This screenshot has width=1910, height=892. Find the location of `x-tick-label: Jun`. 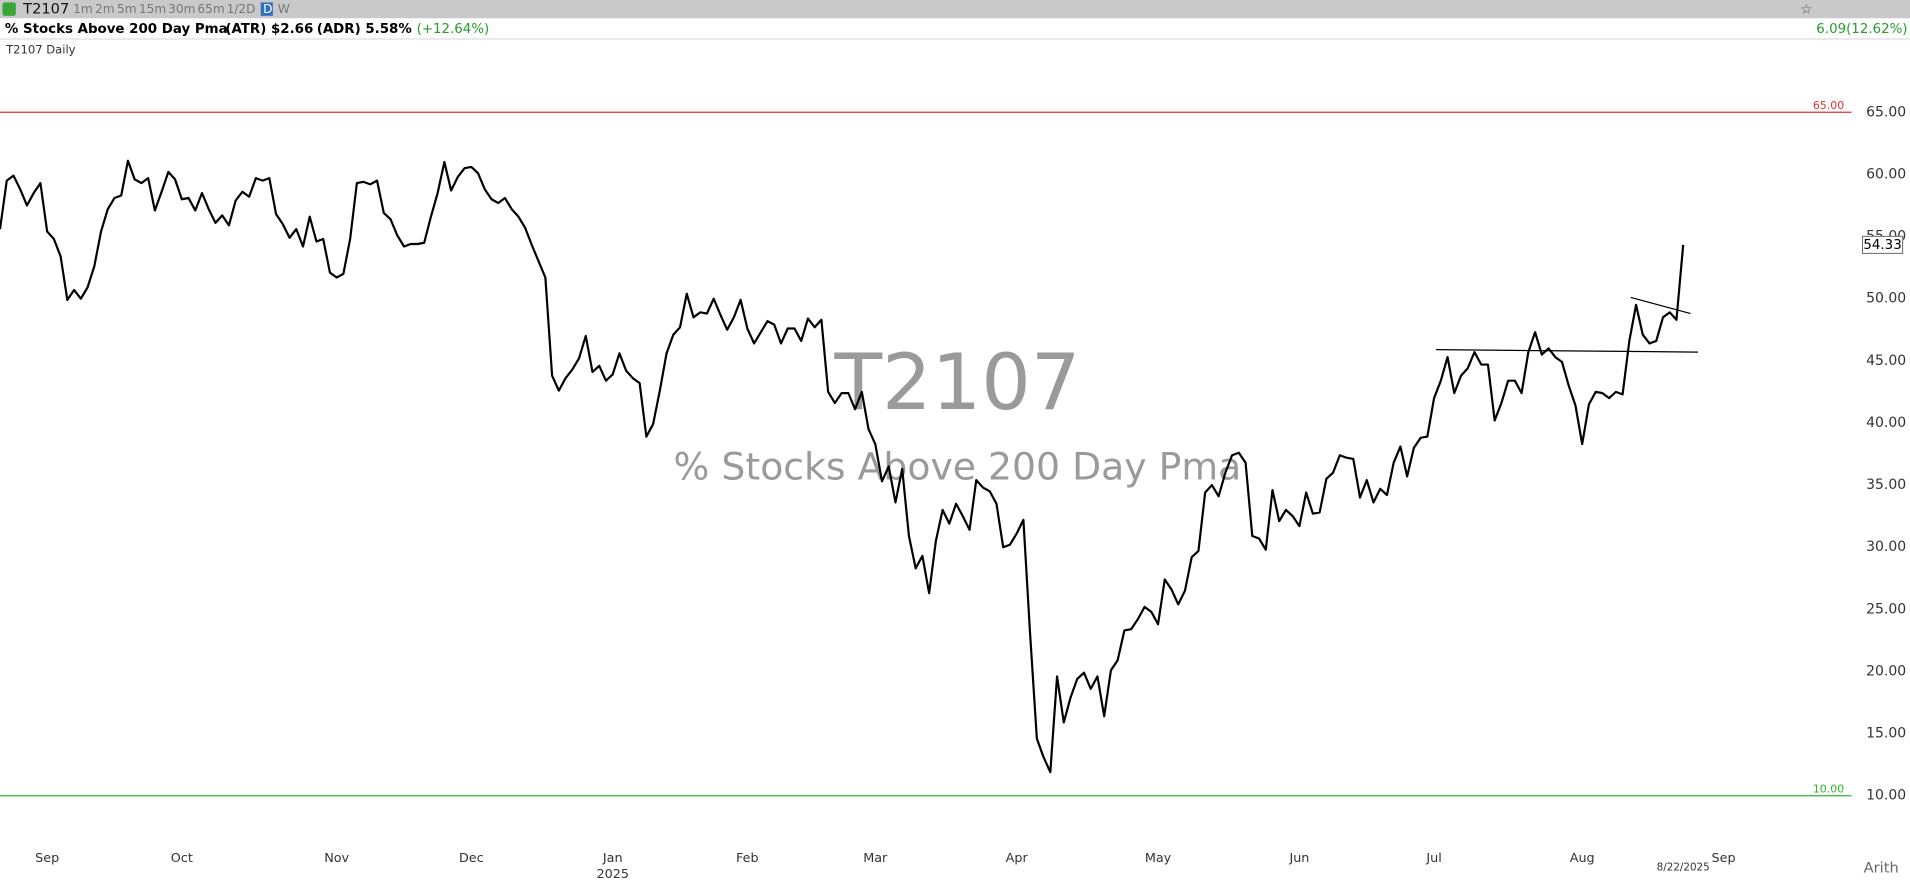

x-tick-label: Jun is located at coordinates (1298, 858).